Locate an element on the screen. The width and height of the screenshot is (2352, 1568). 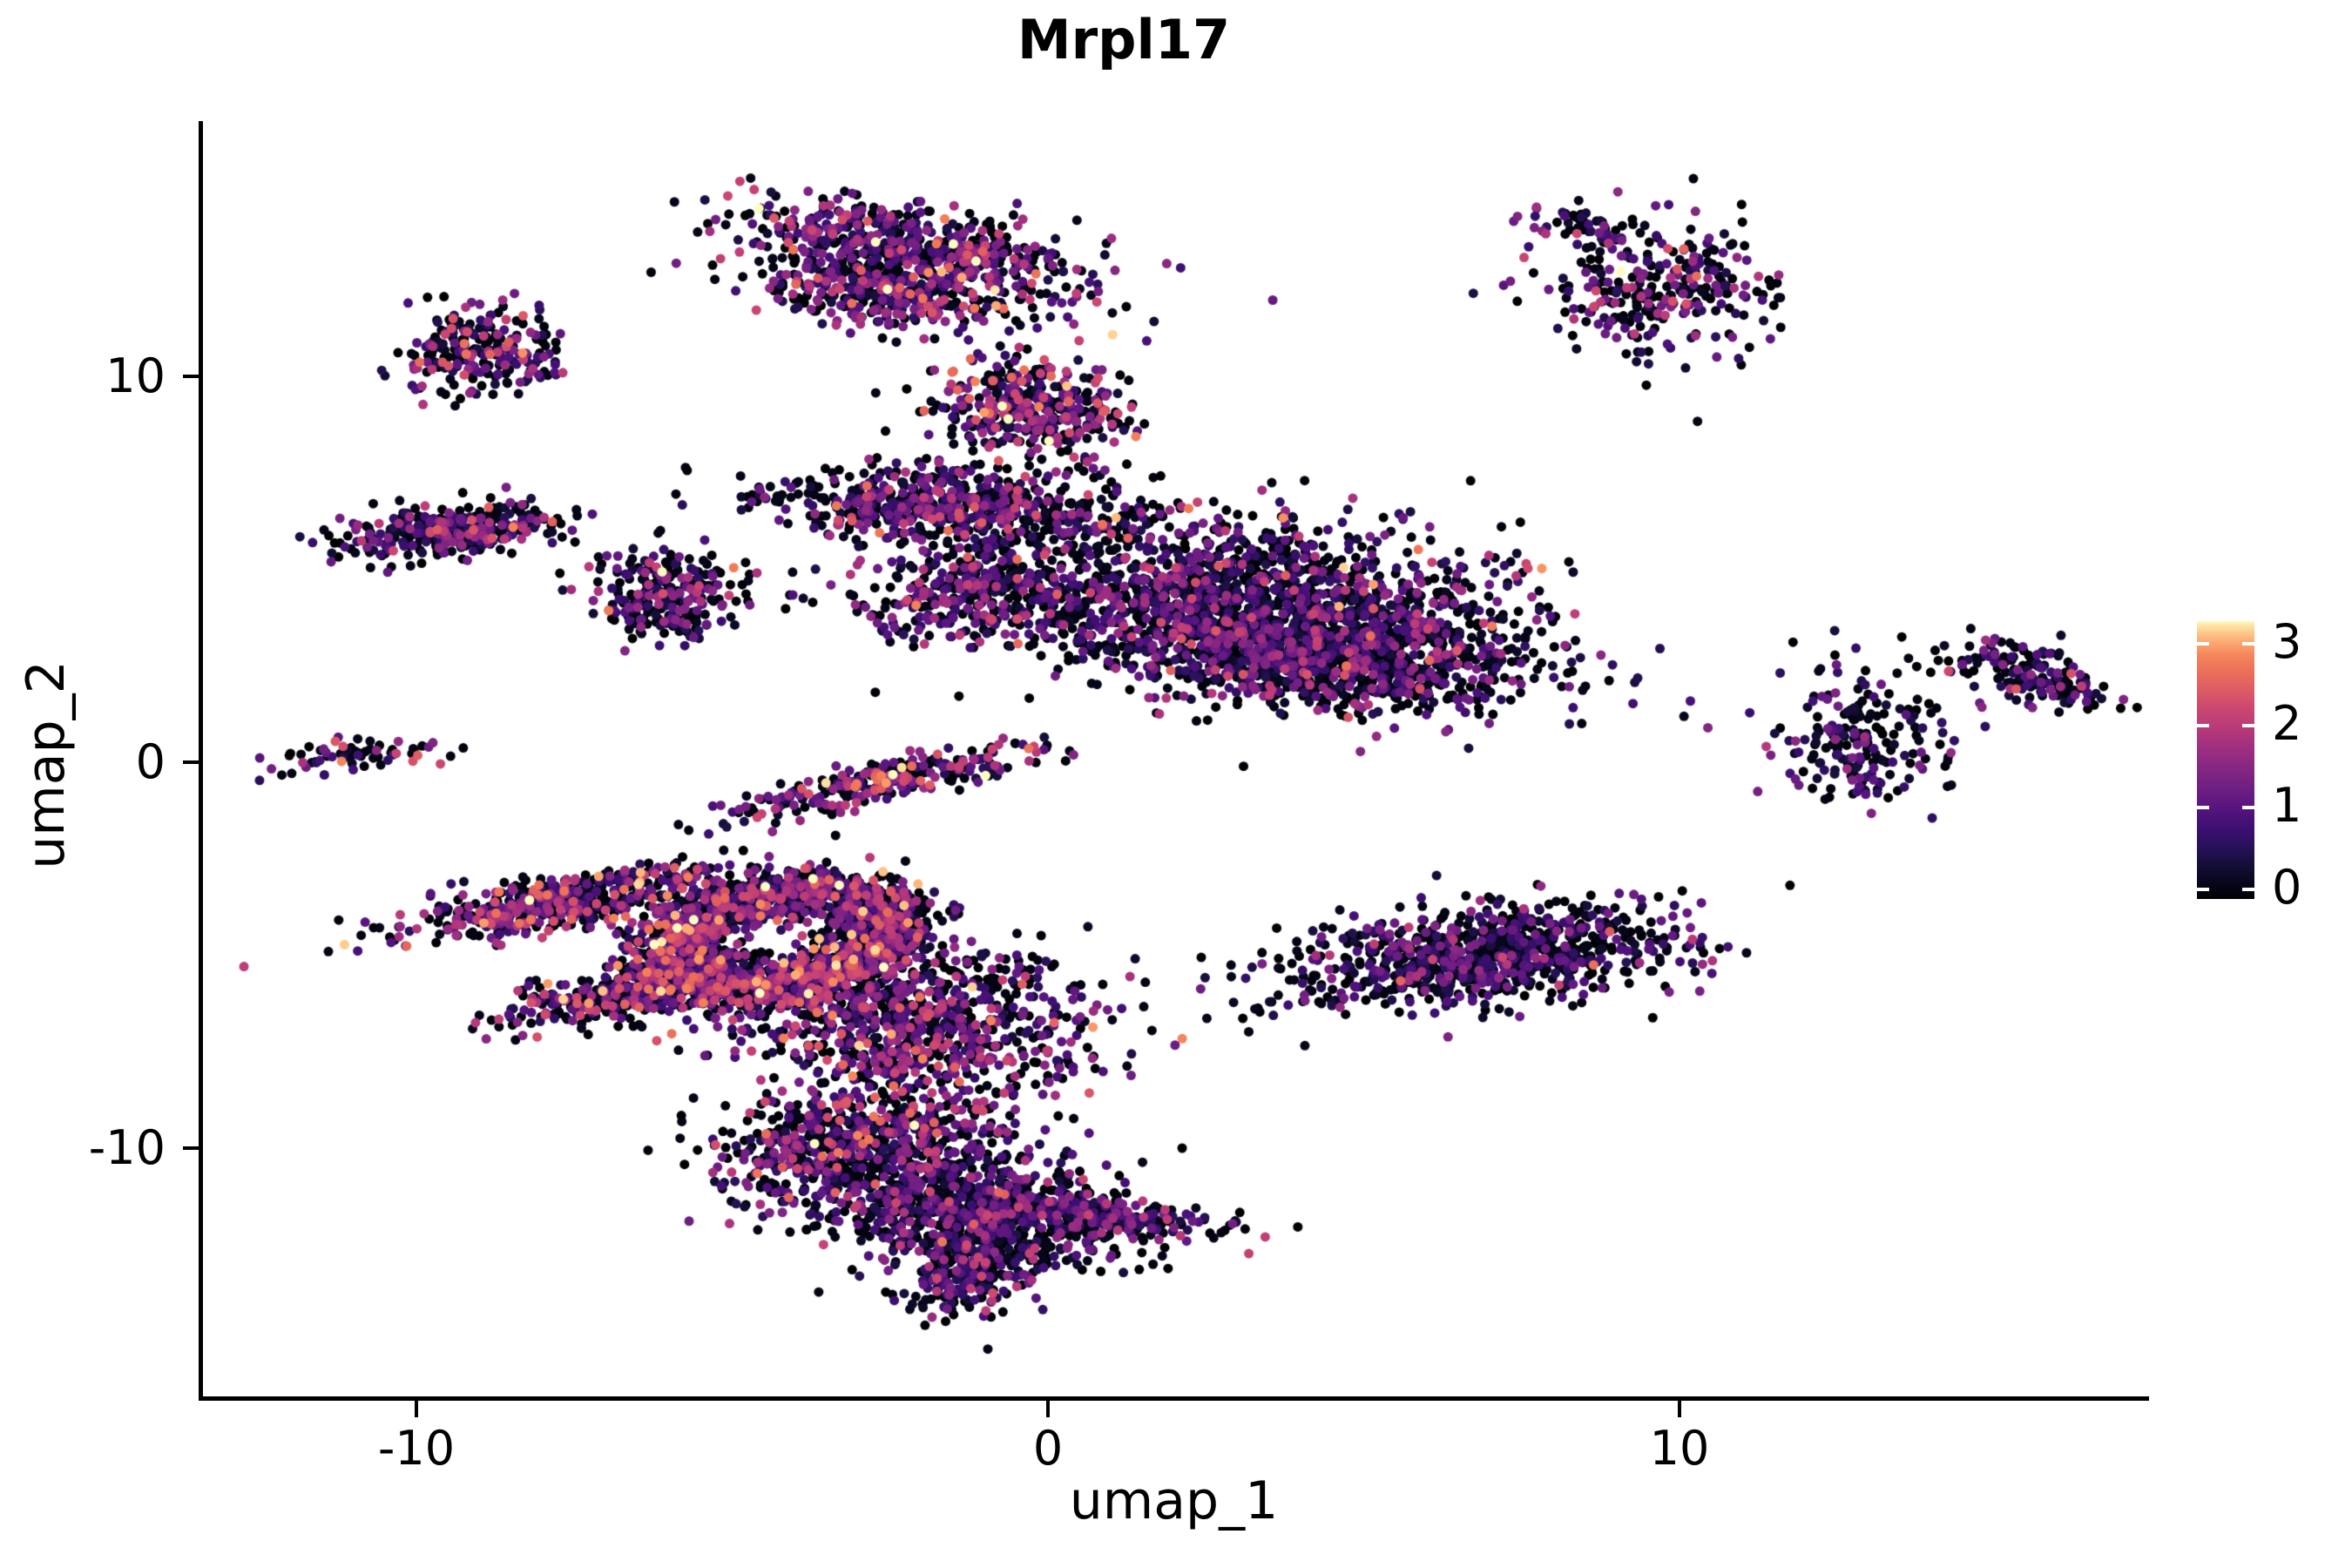
colorbar-tick-1-right is located at coordinates (2248, 807).